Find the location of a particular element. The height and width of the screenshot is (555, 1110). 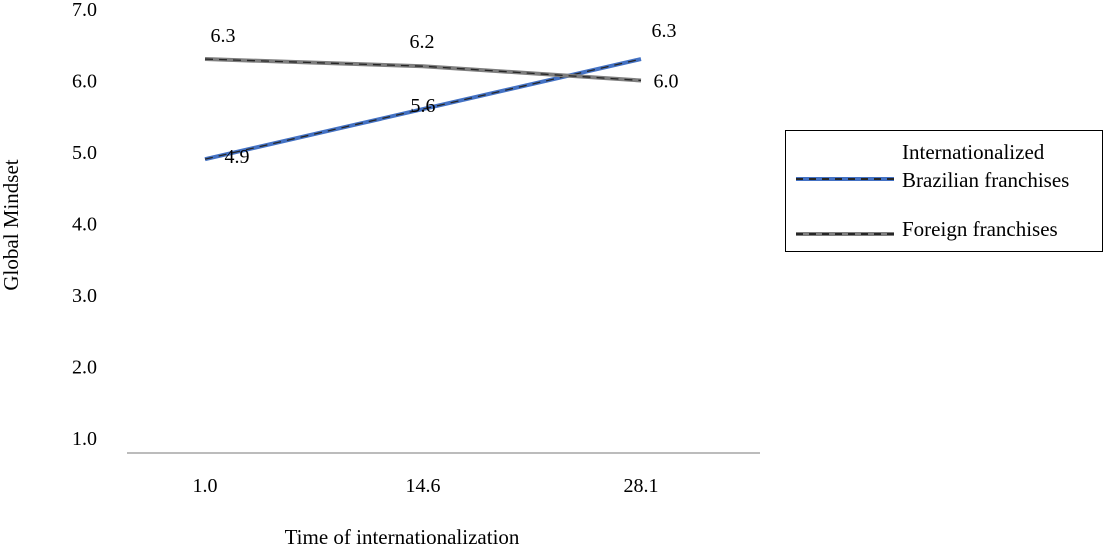

x-axis-tick-labels: 1.0 14.6 28.1 is located at coordinates (426, 486).